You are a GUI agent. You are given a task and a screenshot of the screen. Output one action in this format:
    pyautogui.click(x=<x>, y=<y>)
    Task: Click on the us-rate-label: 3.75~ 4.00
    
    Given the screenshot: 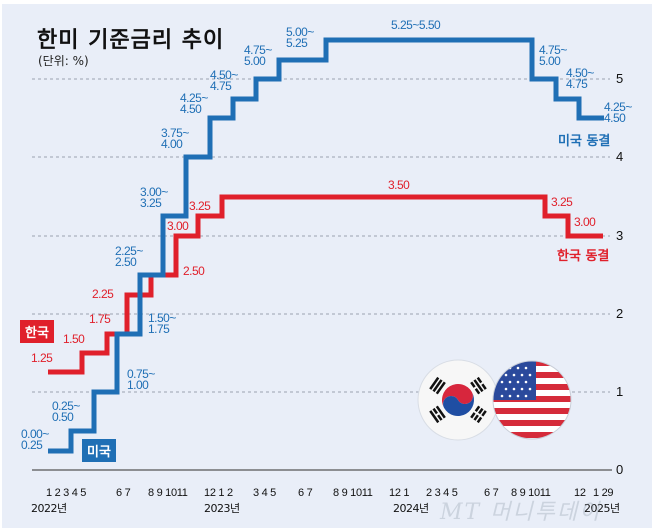 What is the action you would take?
    pyautogui.click(x=175, y=138)
    